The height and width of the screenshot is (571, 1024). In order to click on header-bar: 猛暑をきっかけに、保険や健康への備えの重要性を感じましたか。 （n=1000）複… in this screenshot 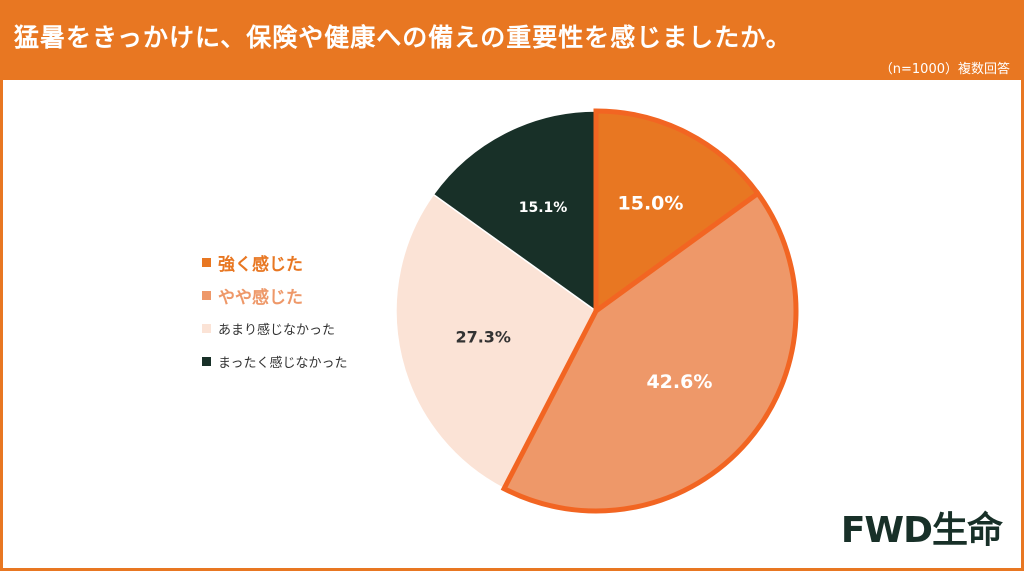, I will do `click(512, 40)`.